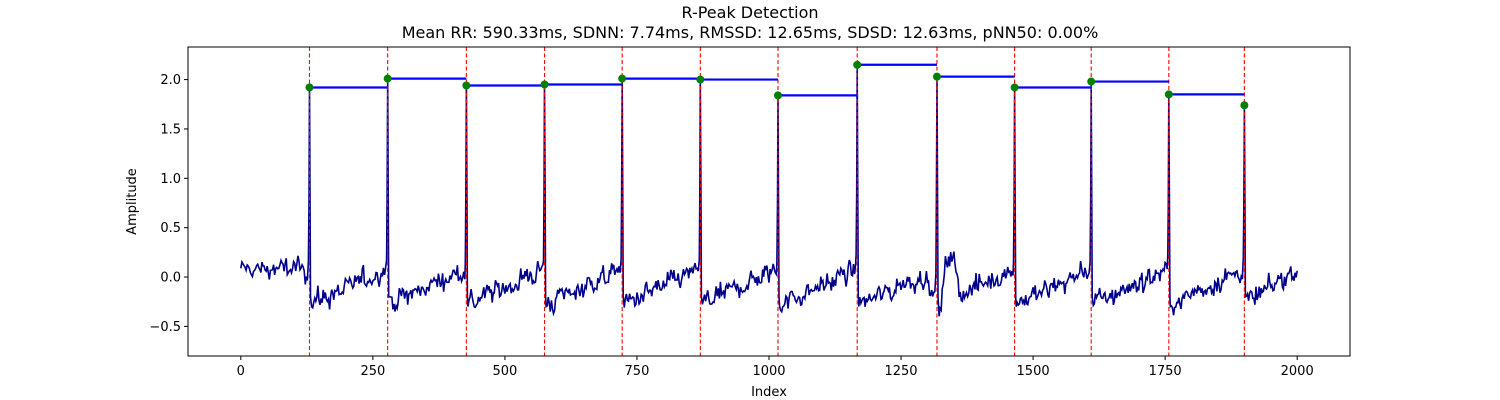 Image resolution: width=1500 pixels, height=400 pixels. What do you see at coordinates (170, 278) in the screenshot?
I see `y-tick-label: 0.0` at bounding box center [170, 278].